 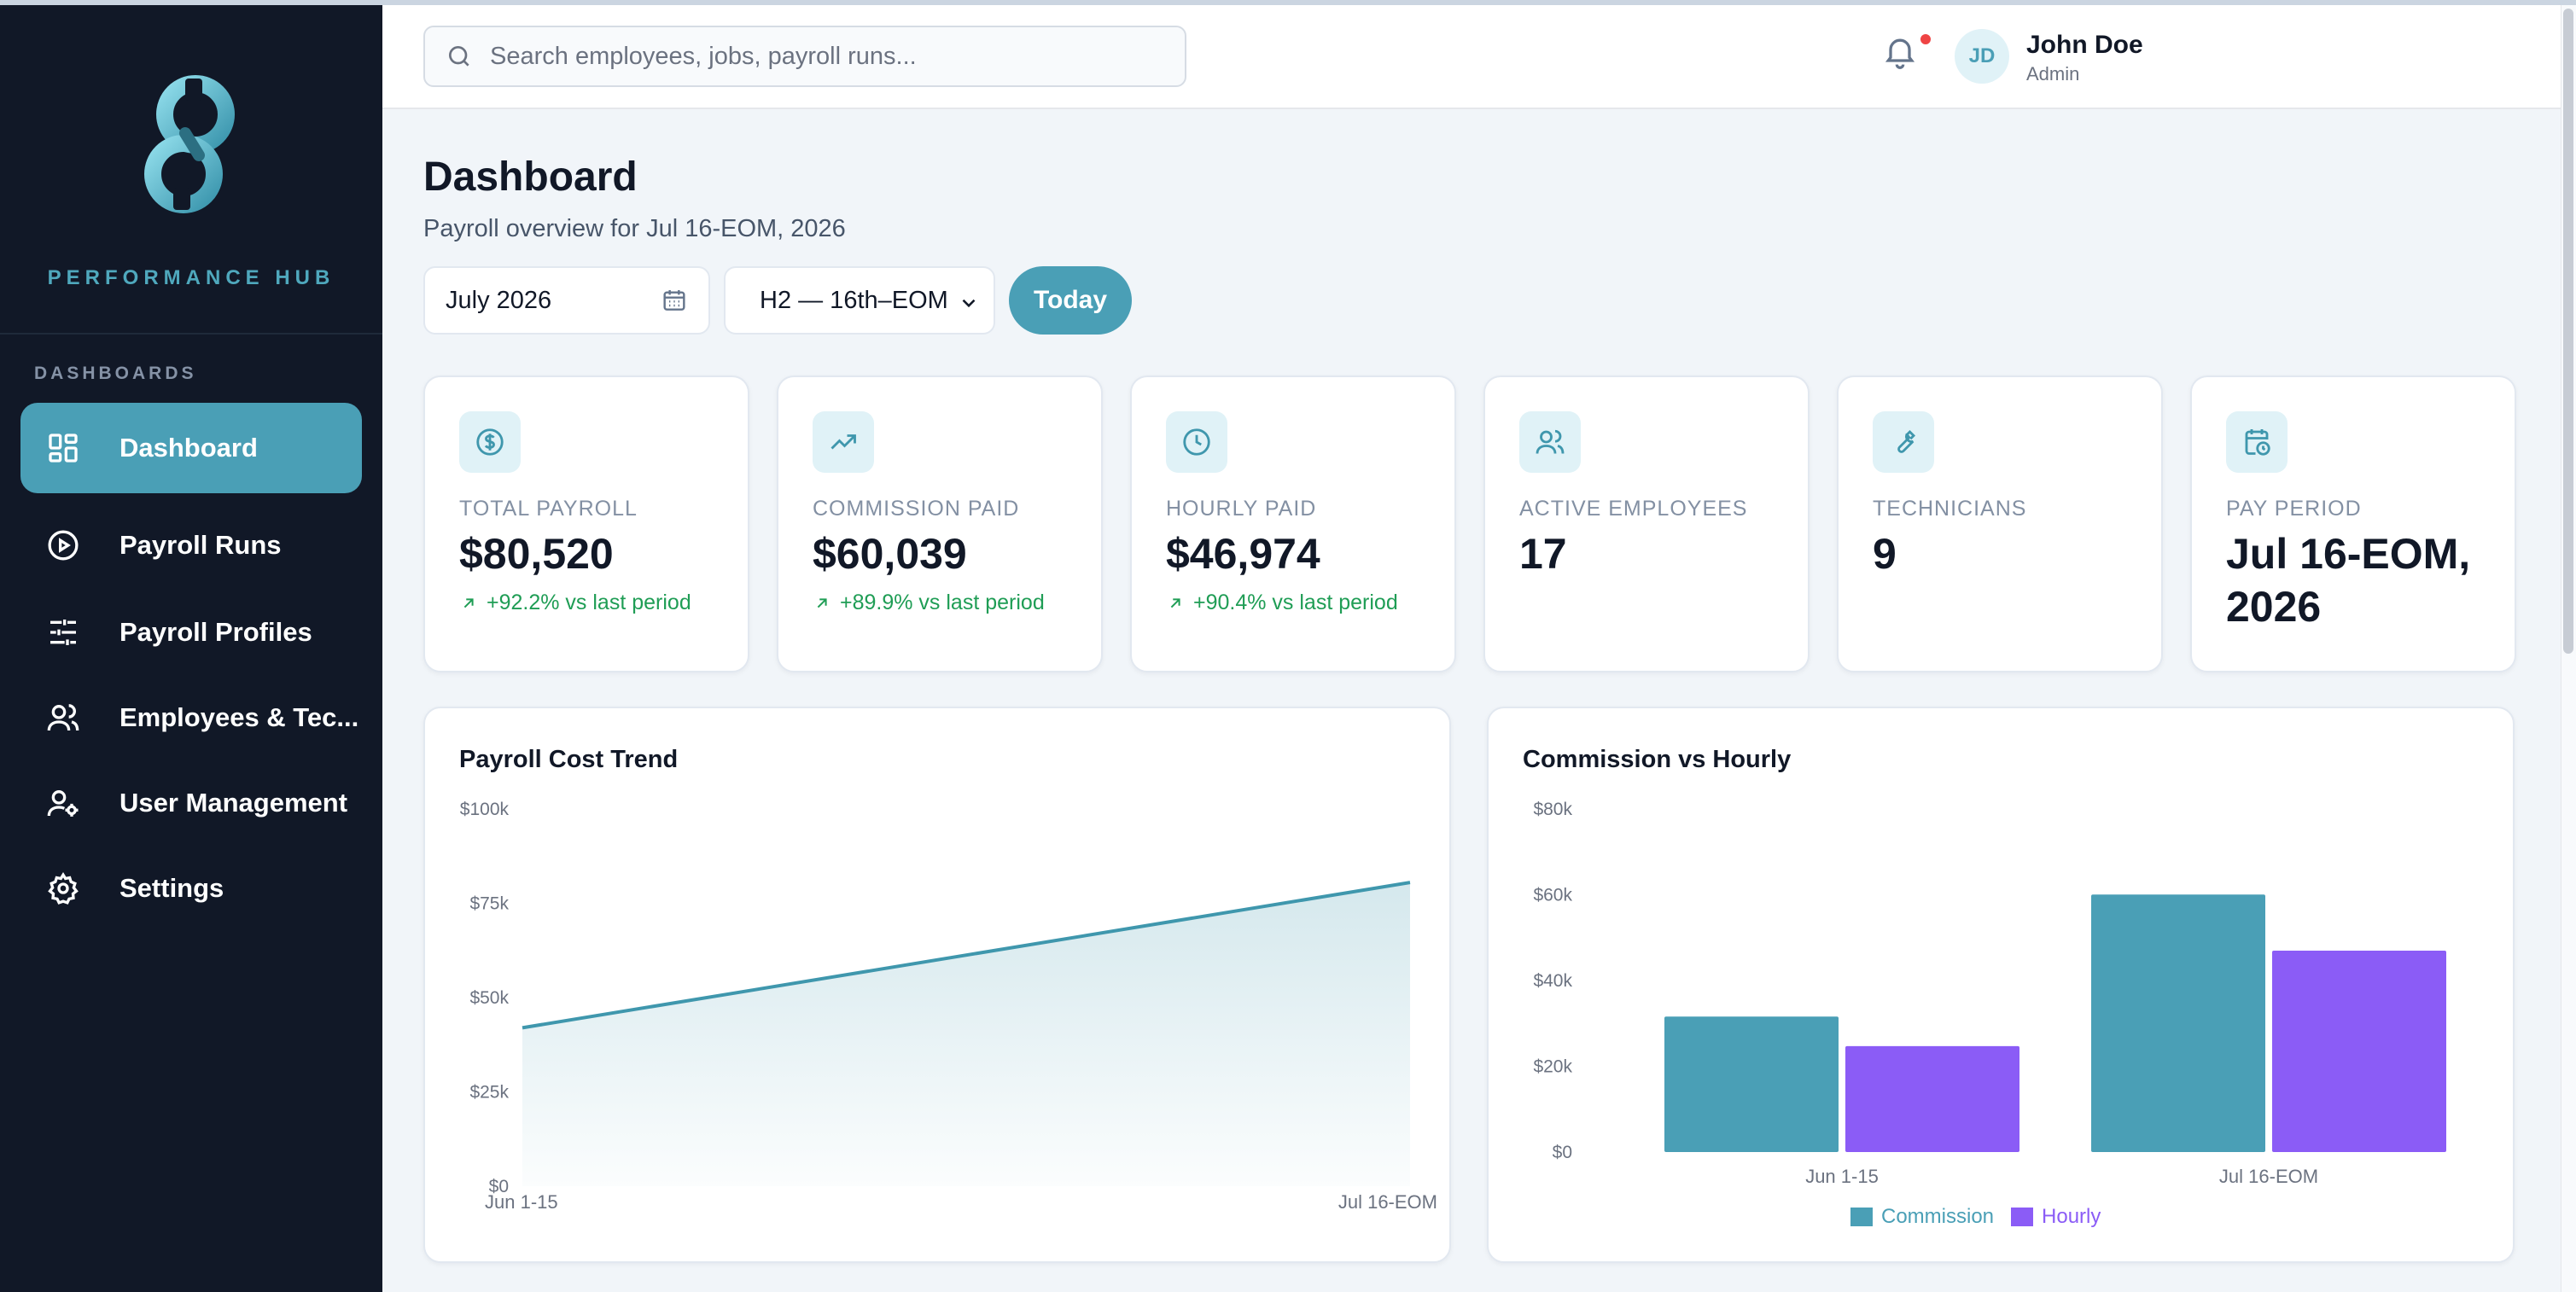 I want to click on stat-label: COMMISSION PAID, so click(x=916, y=509).